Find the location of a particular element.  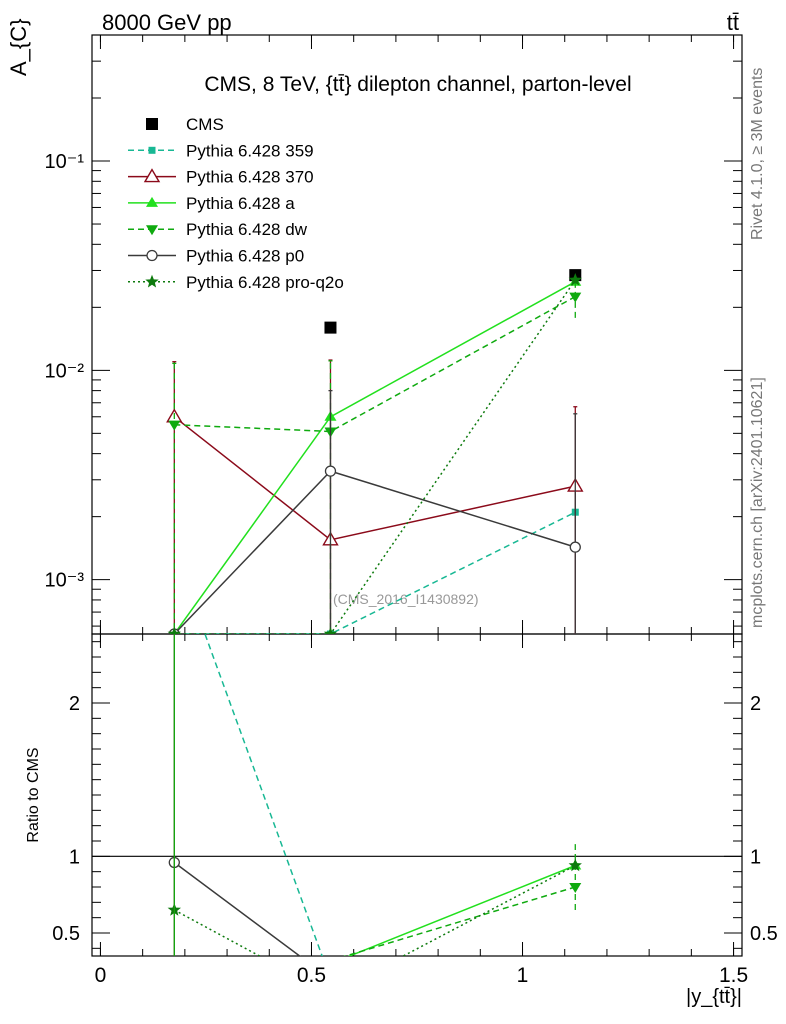

pythia-6-428-pro-q2o-ratio-line is located at coordinates (374, 910).